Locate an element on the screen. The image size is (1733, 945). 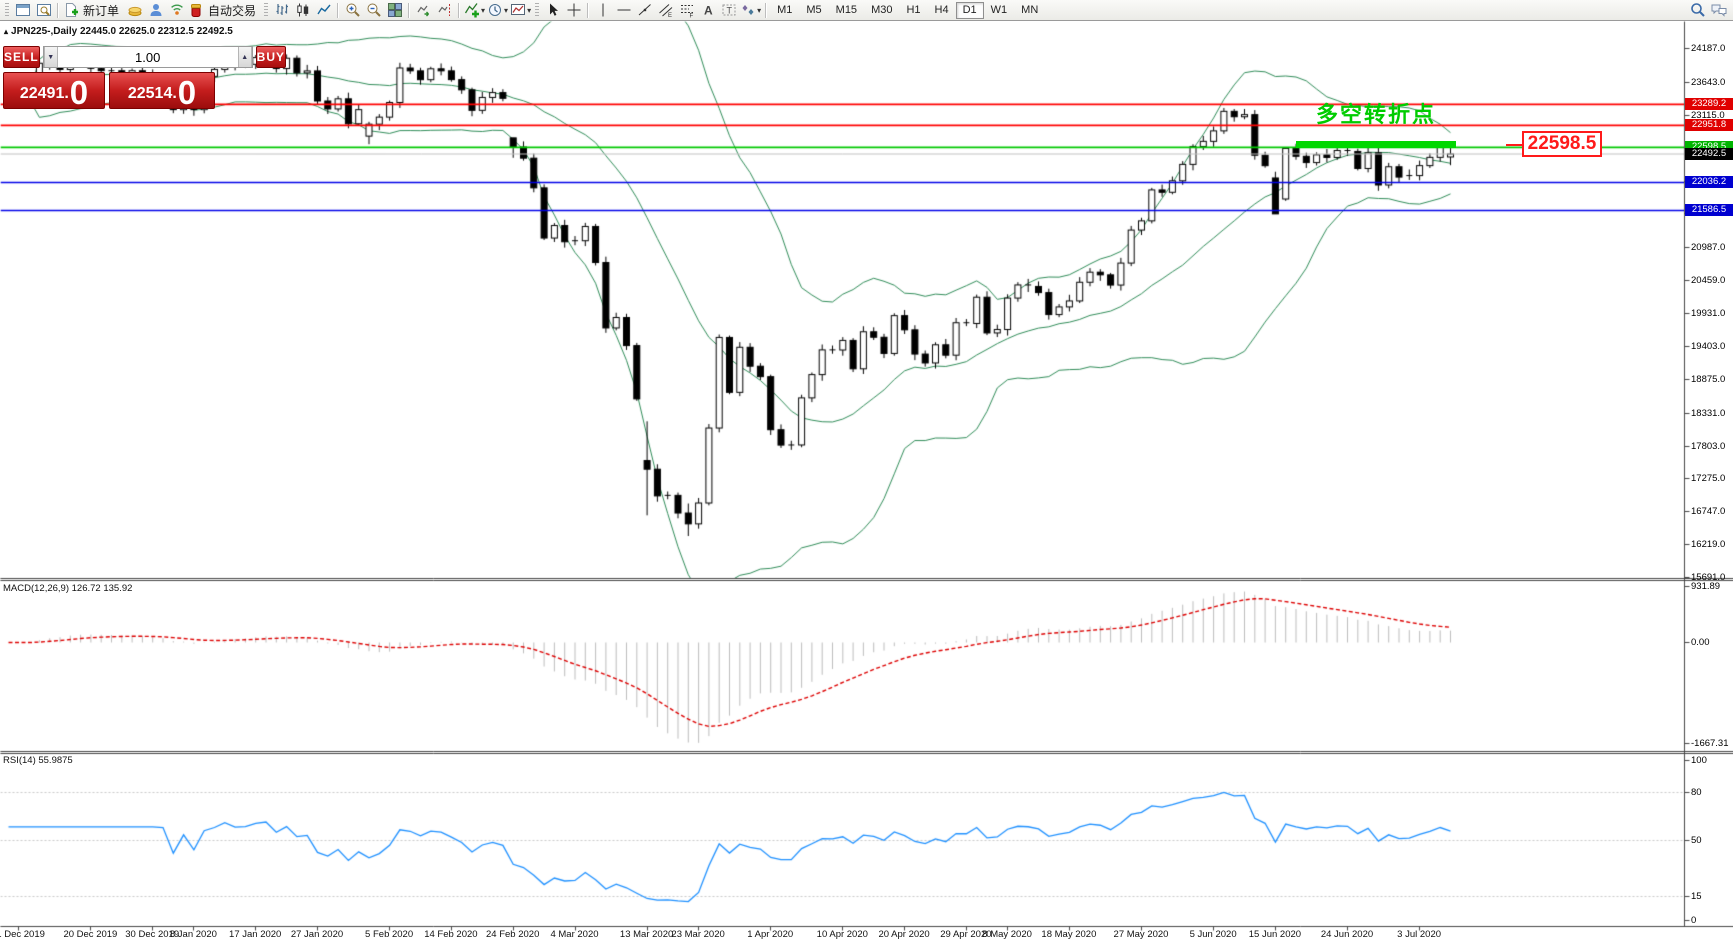
buy-button: BUY is located at coordinates (271, 57).